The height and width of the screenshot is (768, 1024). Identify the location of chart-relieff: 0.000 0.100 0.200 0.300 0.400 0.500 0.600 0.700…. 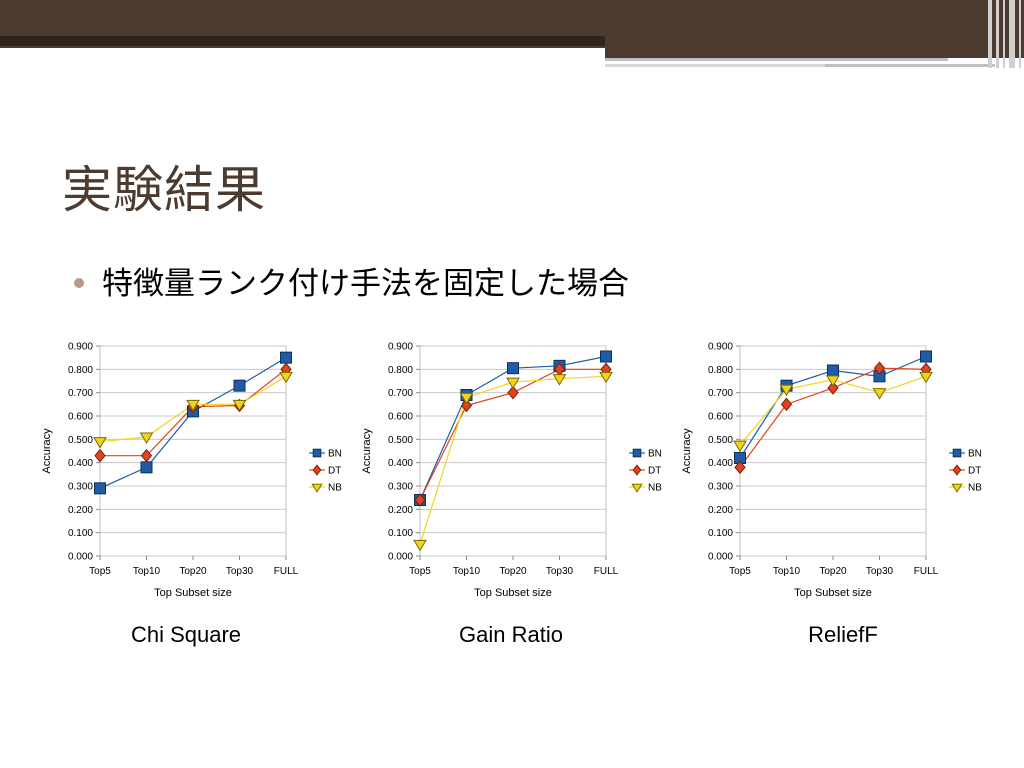
(831, 471).